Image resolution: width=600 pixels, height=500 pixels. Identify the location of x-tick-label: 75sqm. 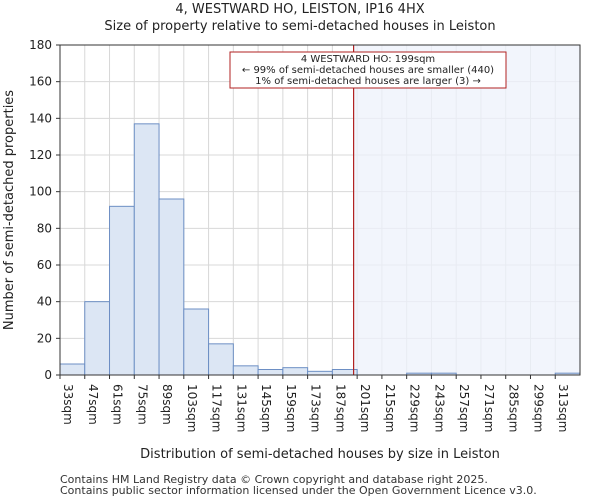
(142, 404).